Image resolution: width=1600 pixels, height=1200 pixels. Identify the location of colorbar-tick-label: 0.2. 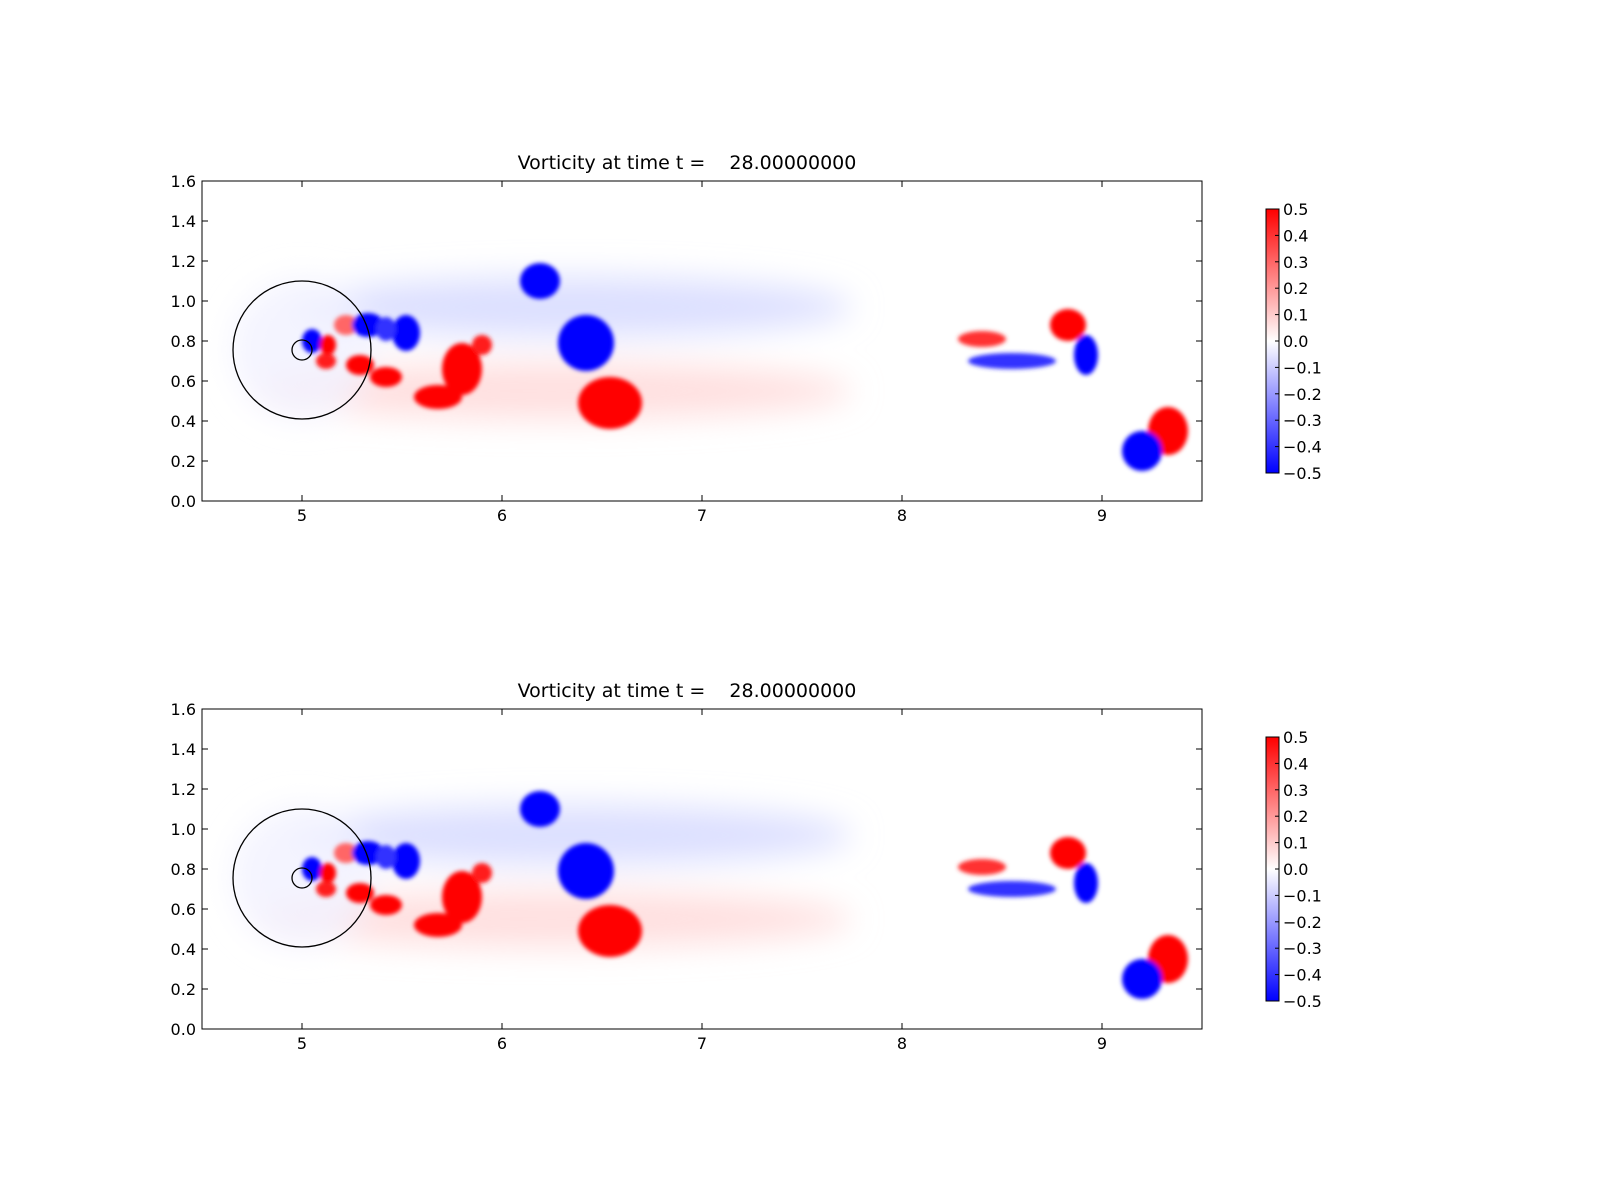
(1295, 816).